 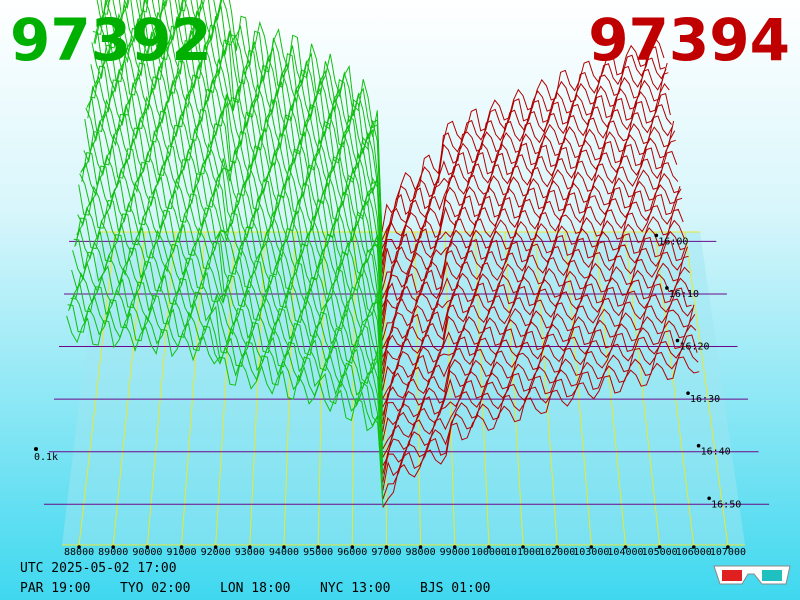 What do you see at coordinates (705, 399) in the screenshot?
I see `time-label: 16:30` at bounding box center [705, 399].